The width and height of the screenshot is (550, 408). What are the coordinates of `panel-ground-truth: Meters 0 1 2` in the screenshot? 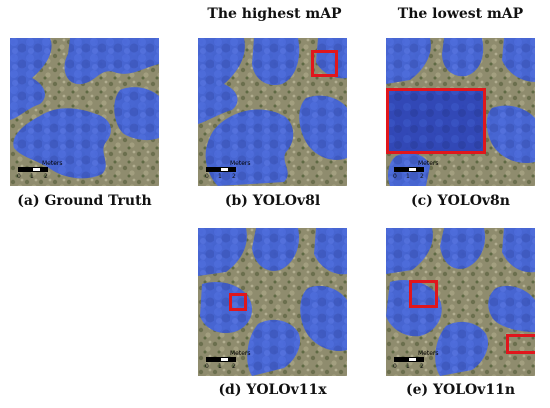 It's located at (84, 112).